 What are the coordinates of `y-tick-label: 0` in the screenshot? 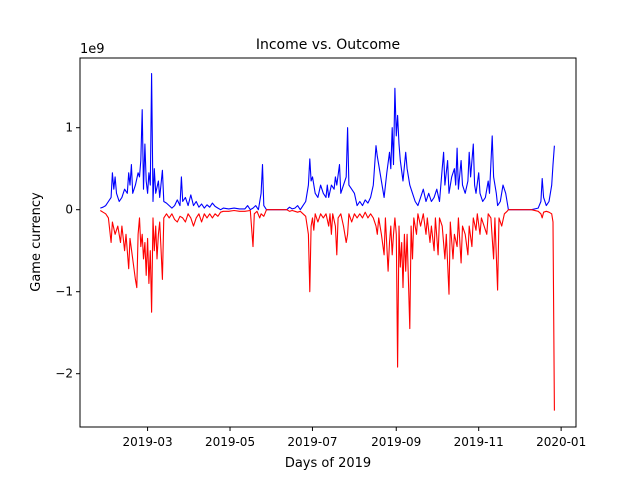 It's located at (69, 210).